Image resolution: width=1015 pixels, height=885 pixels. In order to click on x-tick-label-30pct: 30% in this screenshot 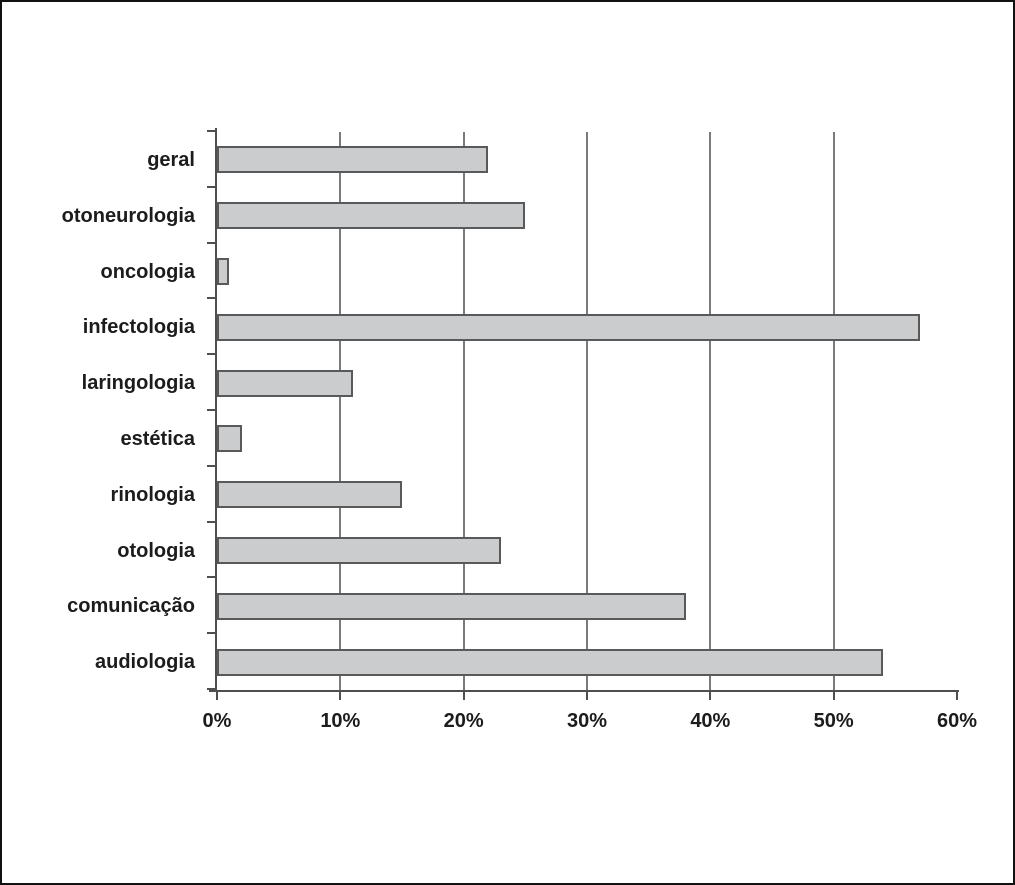, I will do `click(587, 721)`.